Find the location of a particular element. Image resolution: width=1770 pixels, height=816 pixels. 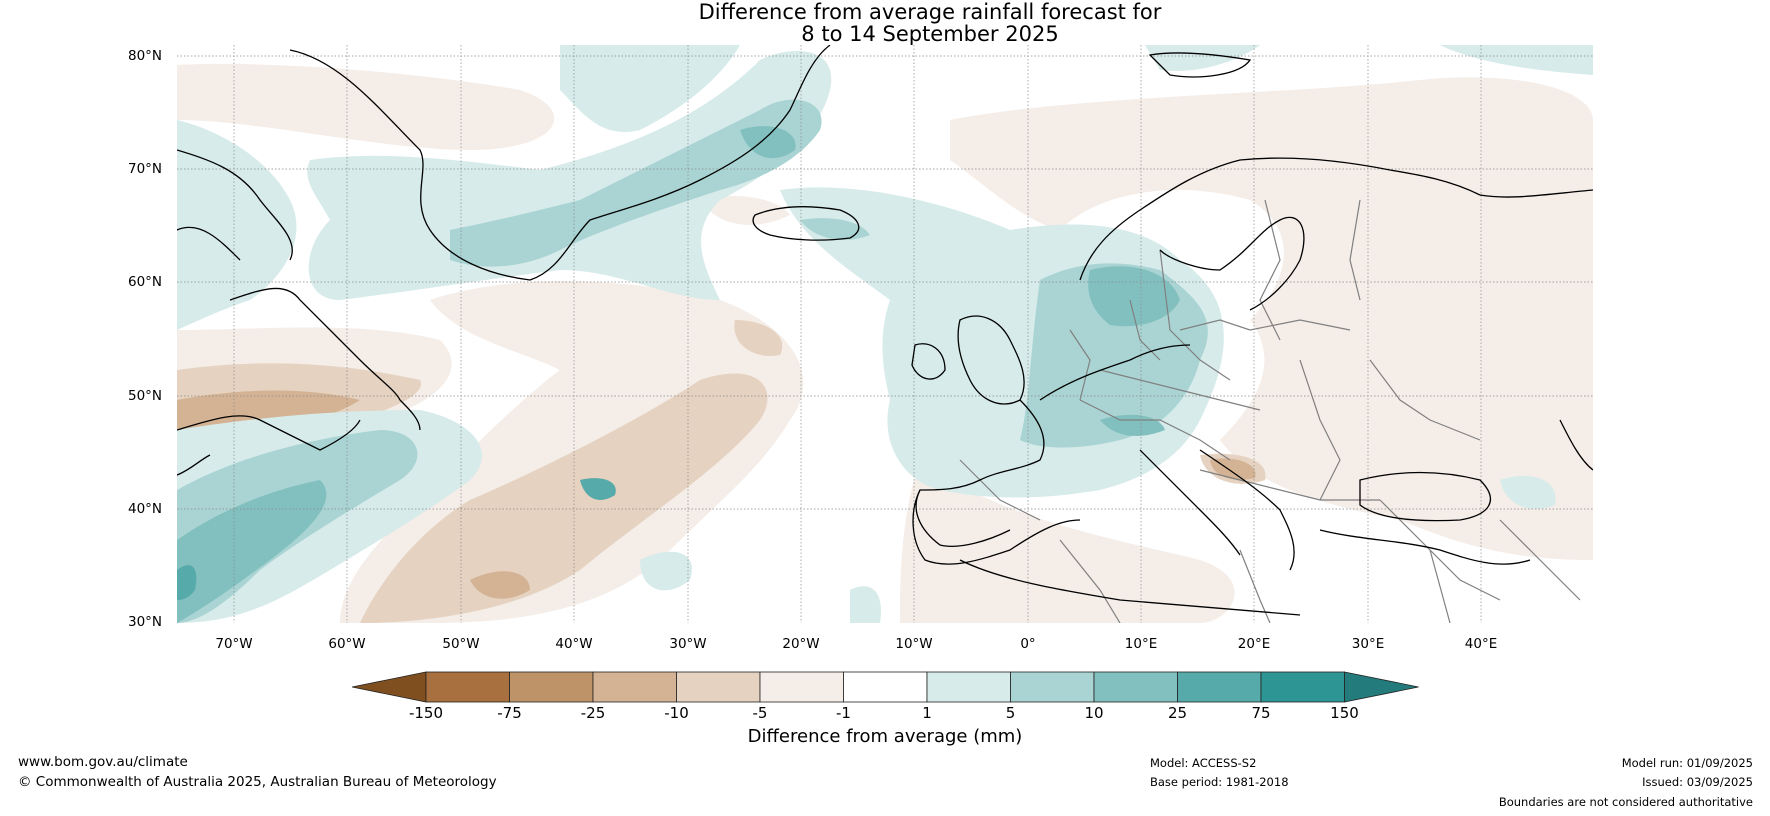

footer-website: www.bom.gov.au/climate is located at coordinates (103, 762).